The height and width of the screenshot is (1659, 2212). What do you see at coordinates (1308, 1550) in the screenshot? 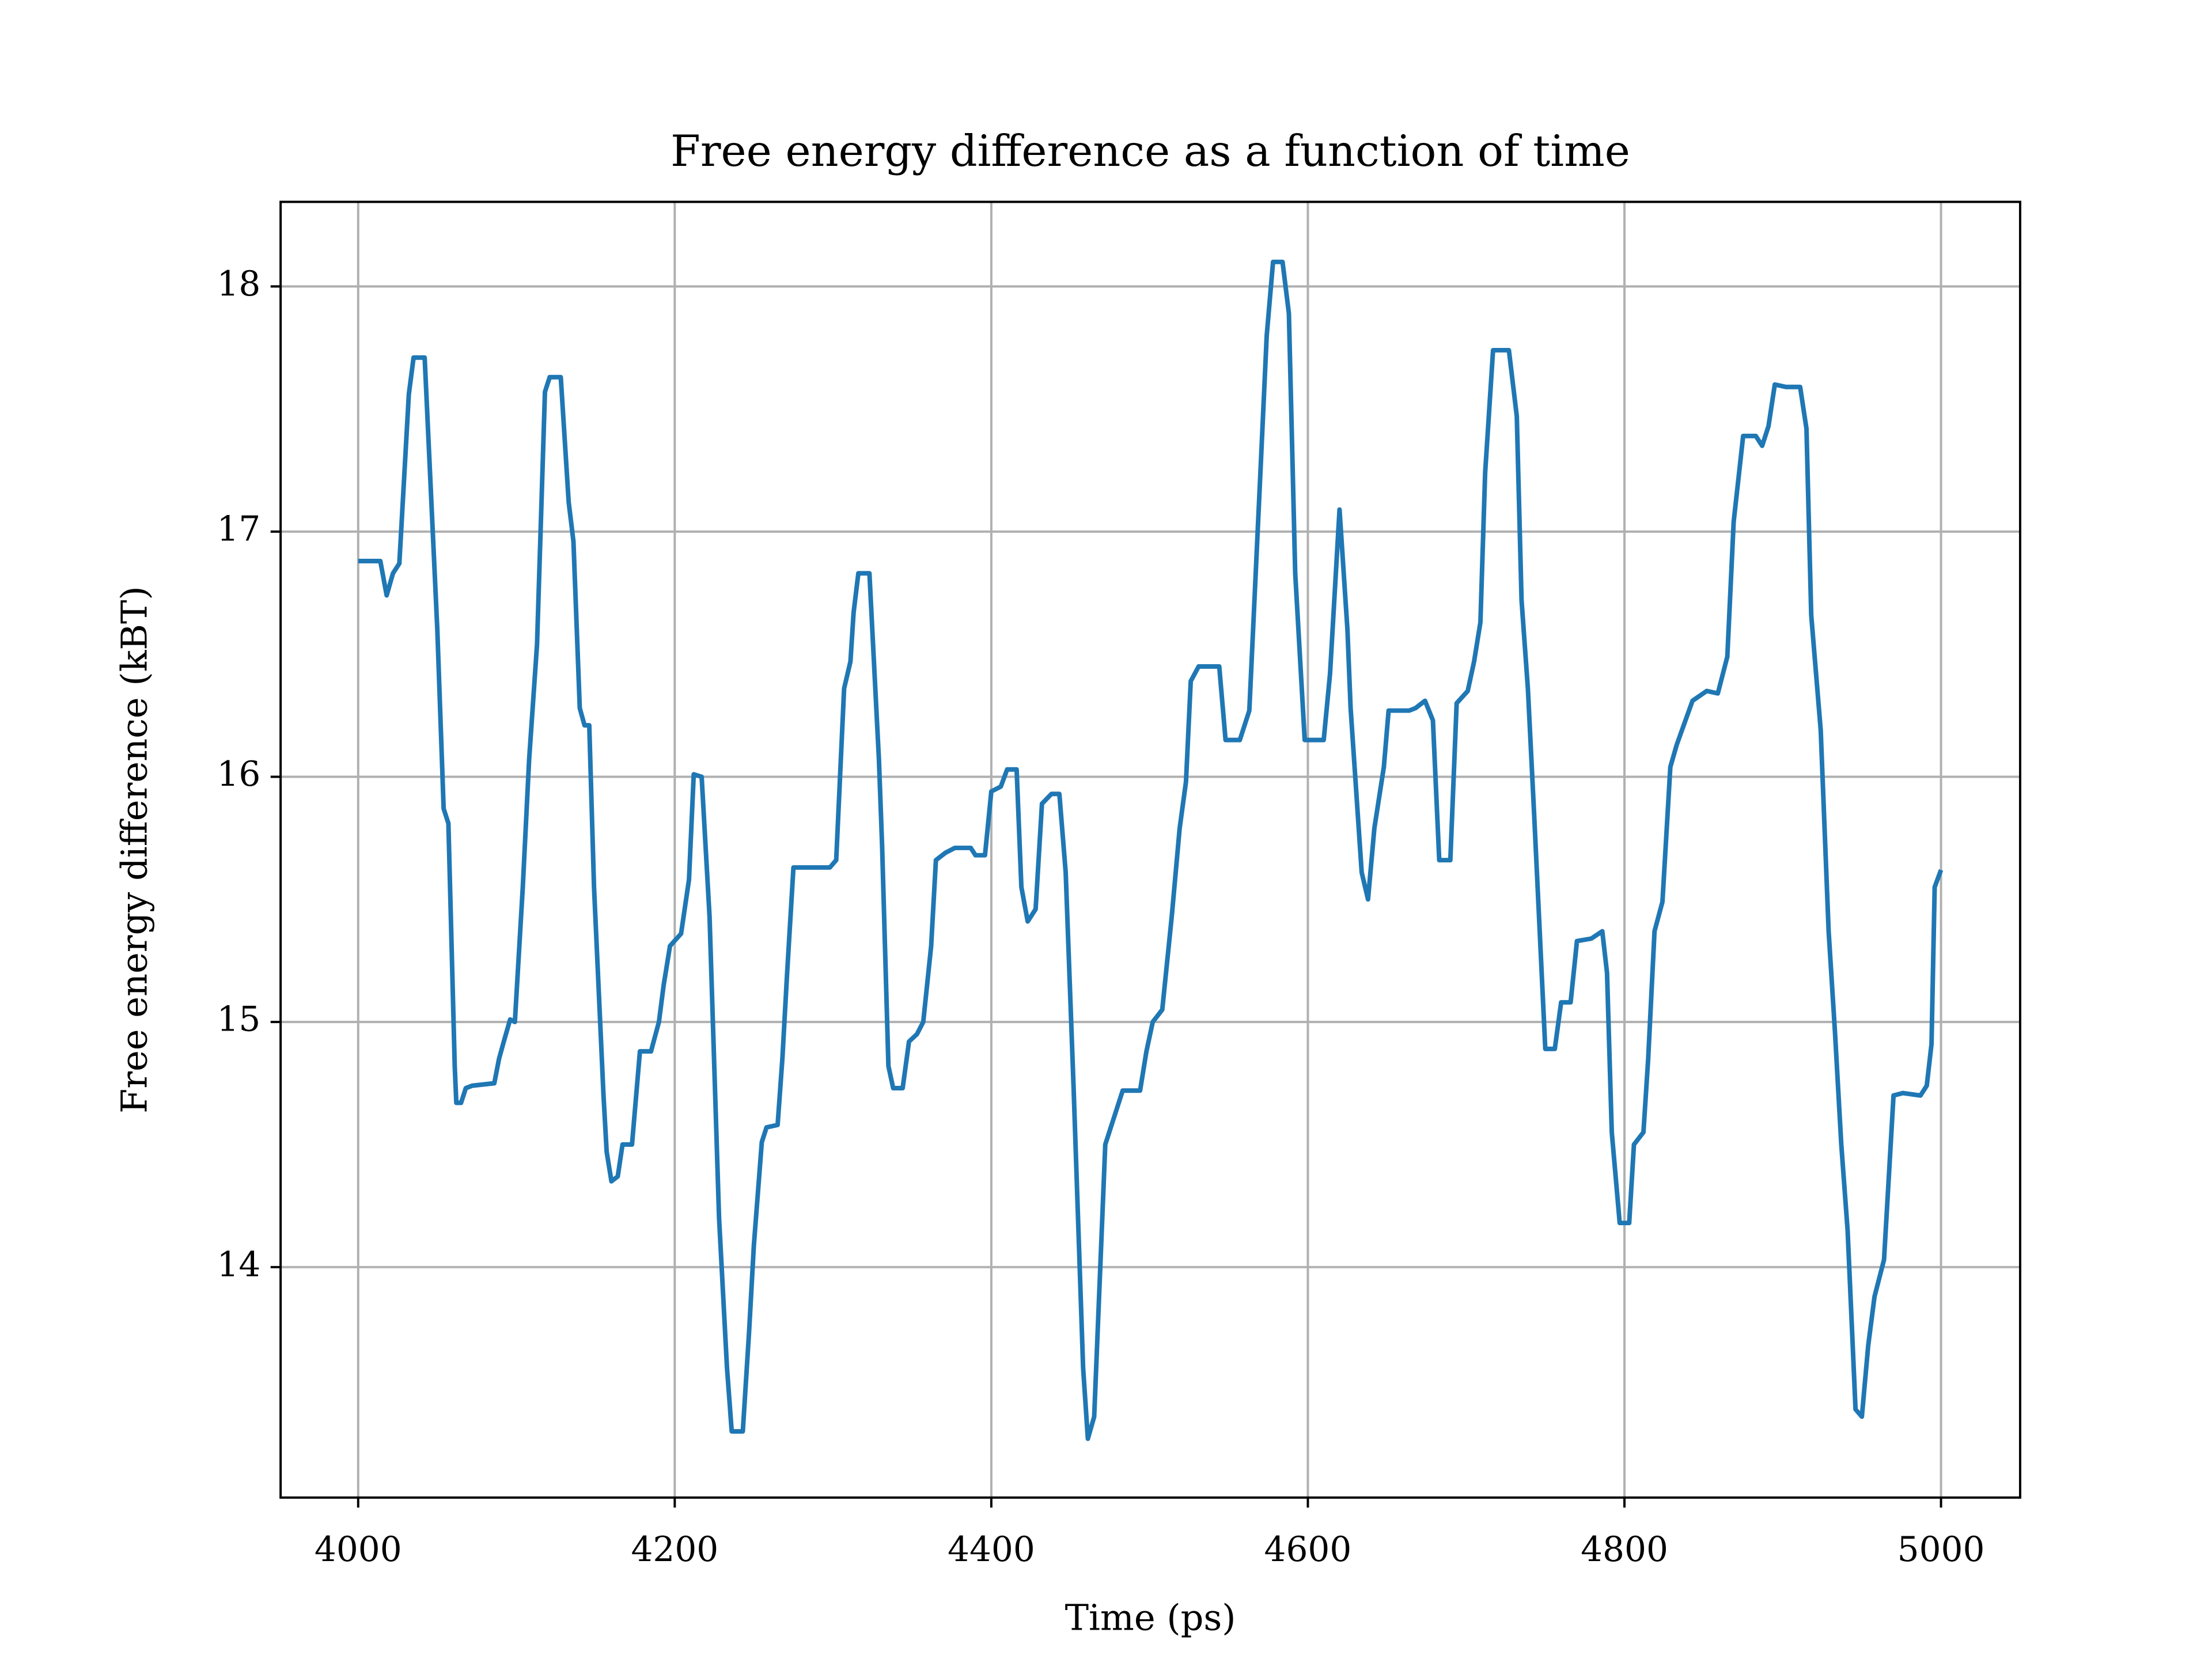
I see `x-tick-label: 4600` at bounding box center [1308, 1550].